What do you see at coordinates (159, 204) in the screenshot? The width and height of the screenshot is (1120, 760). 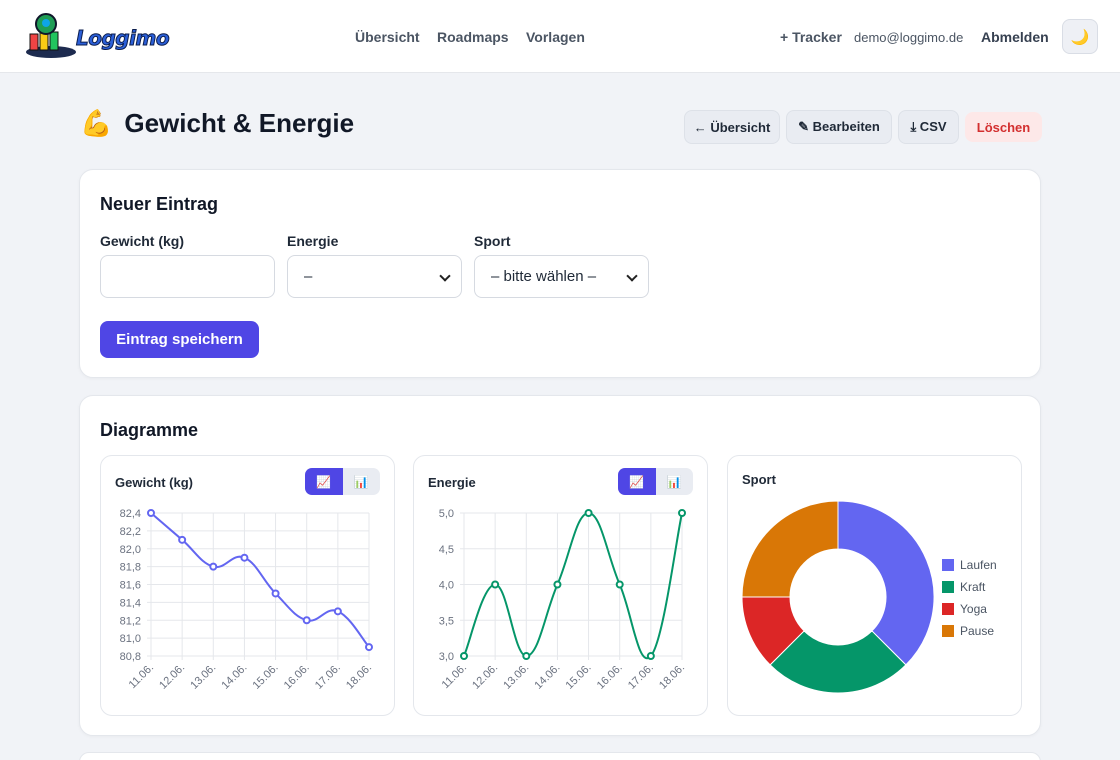 I see `new-entry-title: Neuer Eintrag` at bounding box center [159, 204].